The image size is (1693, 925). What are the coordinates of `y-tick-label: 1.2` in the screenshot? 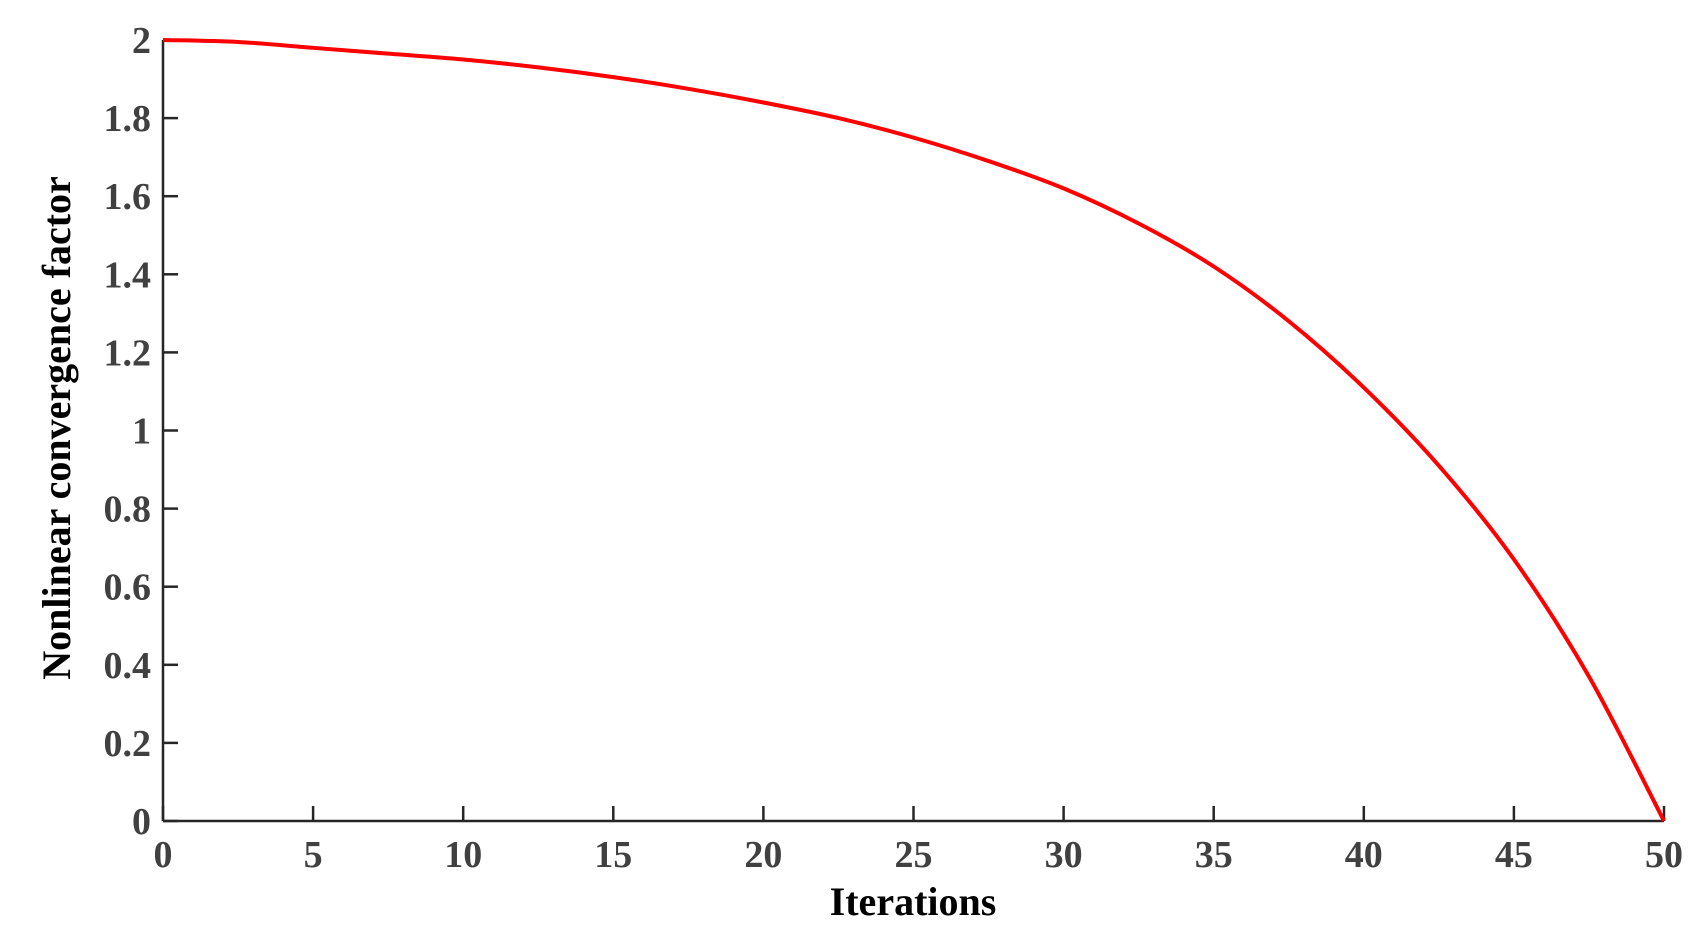 It's located at (128, 353).